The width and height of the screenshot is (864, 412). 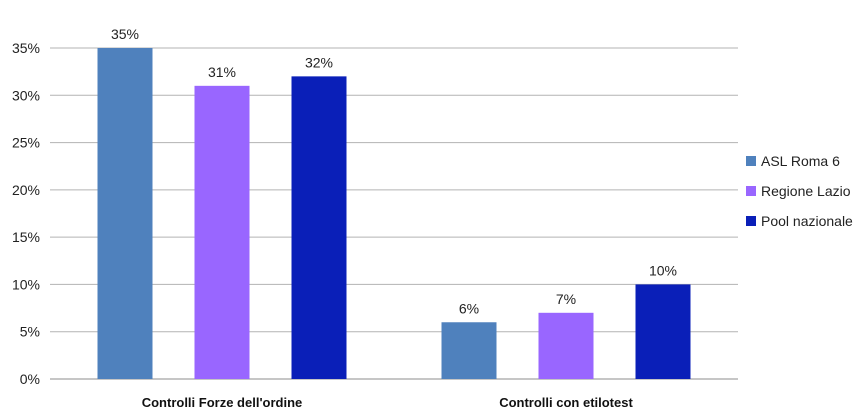 What do you see at coordinates (222, 402) in the screenshot?
I see `x-category-label: Controlli Forze dell'ordine` at bounding box center [222, 402].